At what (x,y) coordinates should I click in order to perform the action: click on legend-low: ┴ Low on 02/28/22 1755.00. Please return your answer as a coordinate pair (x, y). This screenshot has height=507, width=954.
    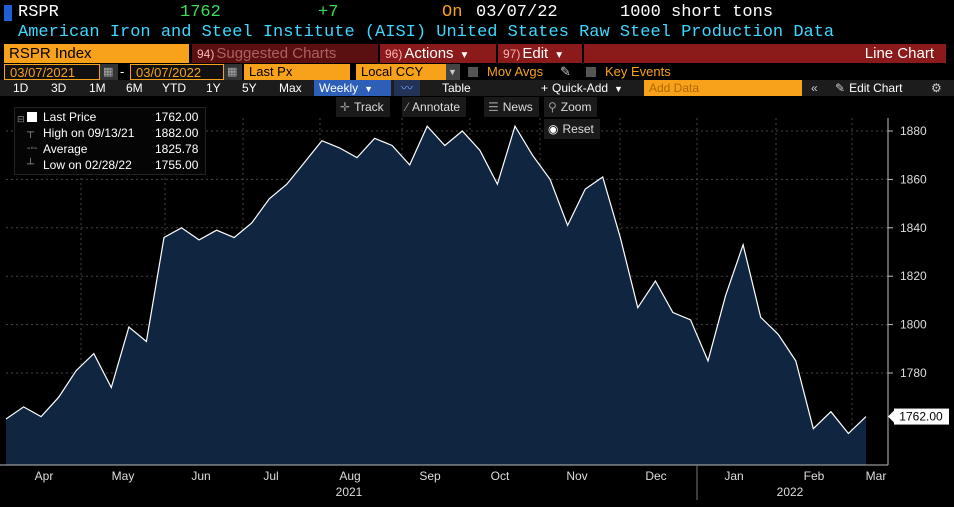
    Looking at the image, I should click on (110, 165).